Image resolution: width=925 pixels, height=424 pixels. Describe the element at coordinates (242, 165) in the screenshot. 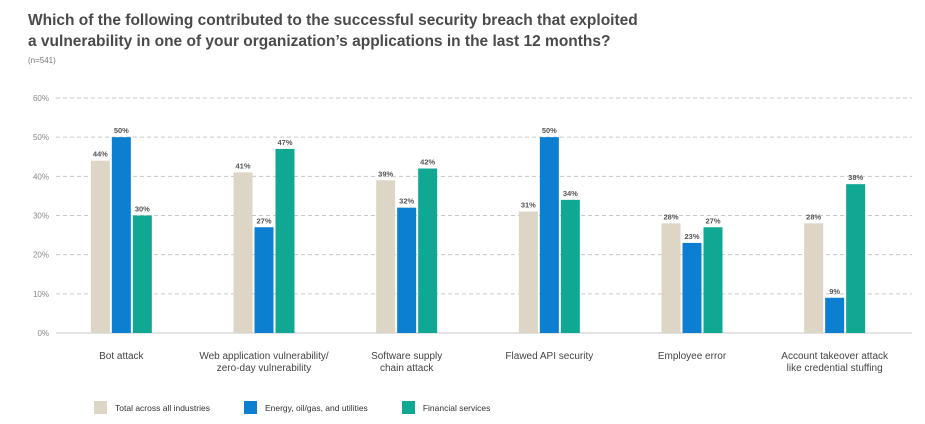

I see `data-label-total: 41%` at that location.